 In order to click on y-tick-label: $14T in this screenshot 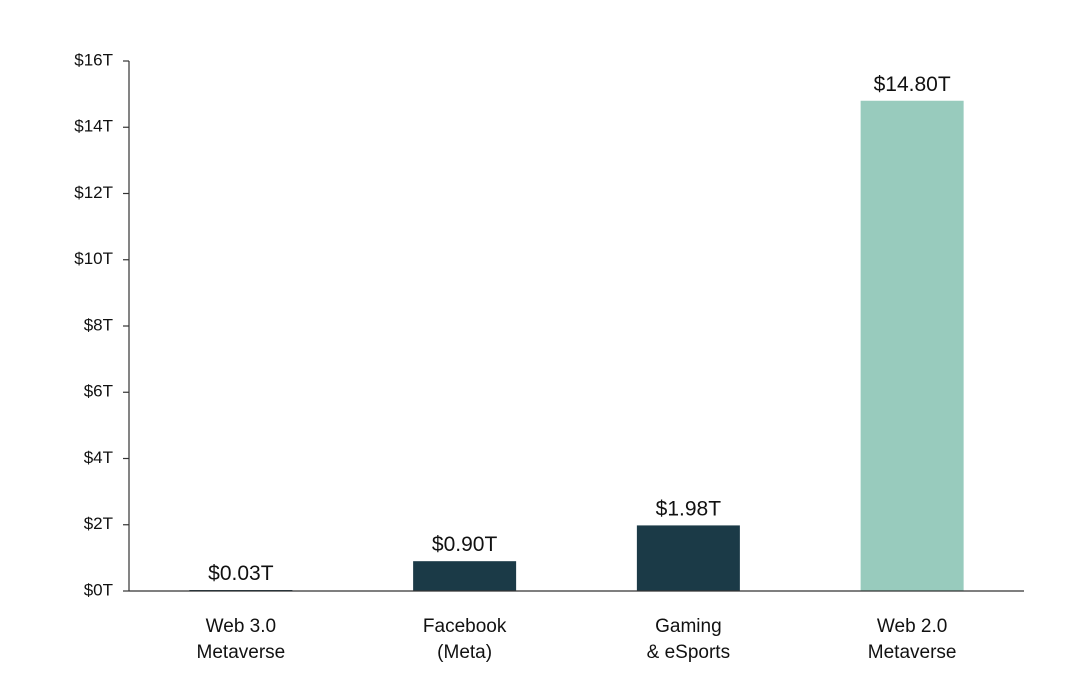, I will do `click(93, 126)`.